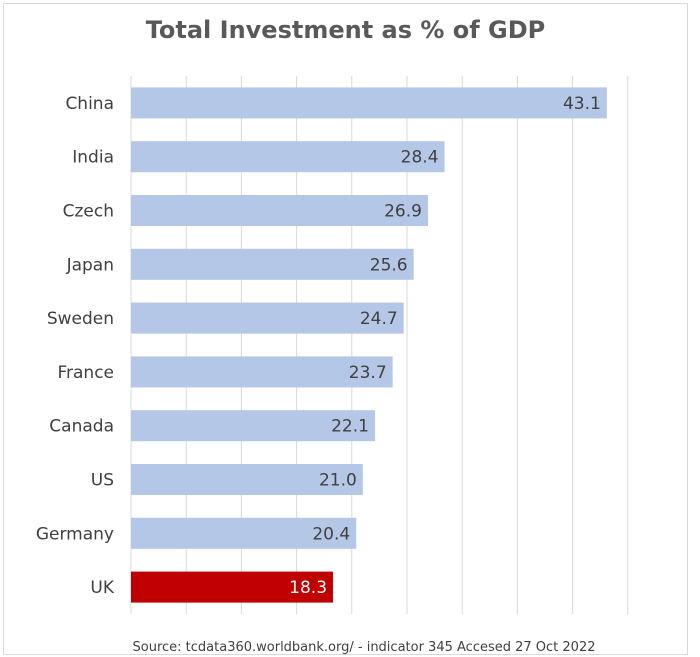 This screenshot has height=657, width=700. Describe the element at coordinates (403, 212) in the screenshot. I see `value-label: 26.9` at that location.